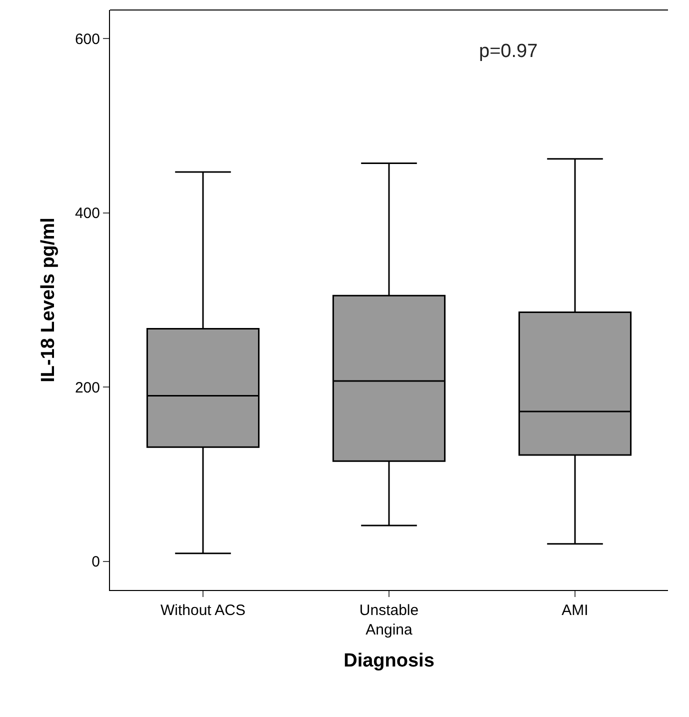 The height and width of the screenshot is (717, 689). What do you see at coordinates (96, 562) in the screenshot?
I see `y-tick-label: 0` at bounding box center [96, 562].